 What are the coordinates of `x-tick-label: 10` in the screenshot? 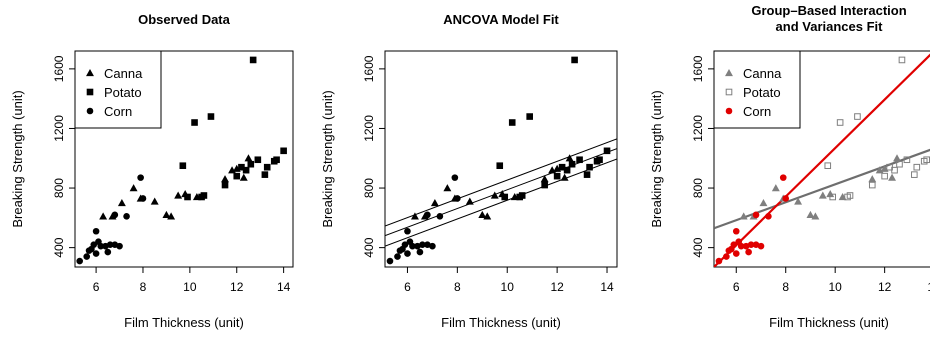 It's located at (190, 287).